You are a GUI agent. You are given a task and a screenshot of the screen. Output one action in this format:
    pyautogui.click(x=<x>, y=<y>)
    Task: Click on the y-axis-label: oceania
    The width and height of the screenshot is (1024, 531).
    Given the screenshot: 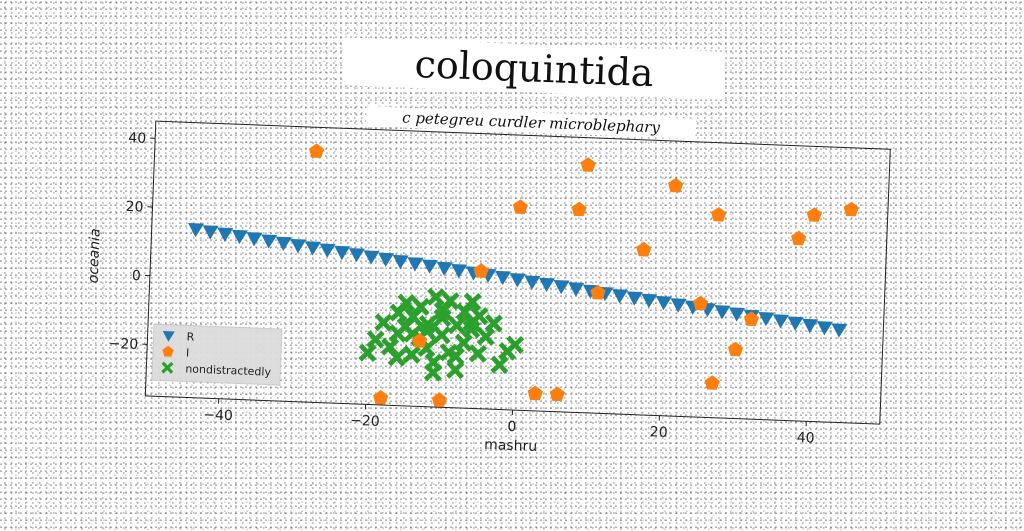 What is the action you would take?
    pyautogui.click(x=95, y=255)
    